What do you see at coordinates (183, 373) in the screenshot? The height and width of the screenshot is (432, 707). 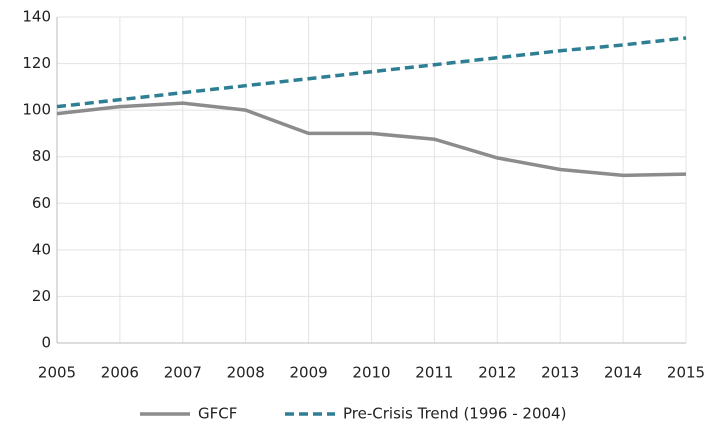 I see `x-tick-label: 2007` at bounding box center [183, 373].